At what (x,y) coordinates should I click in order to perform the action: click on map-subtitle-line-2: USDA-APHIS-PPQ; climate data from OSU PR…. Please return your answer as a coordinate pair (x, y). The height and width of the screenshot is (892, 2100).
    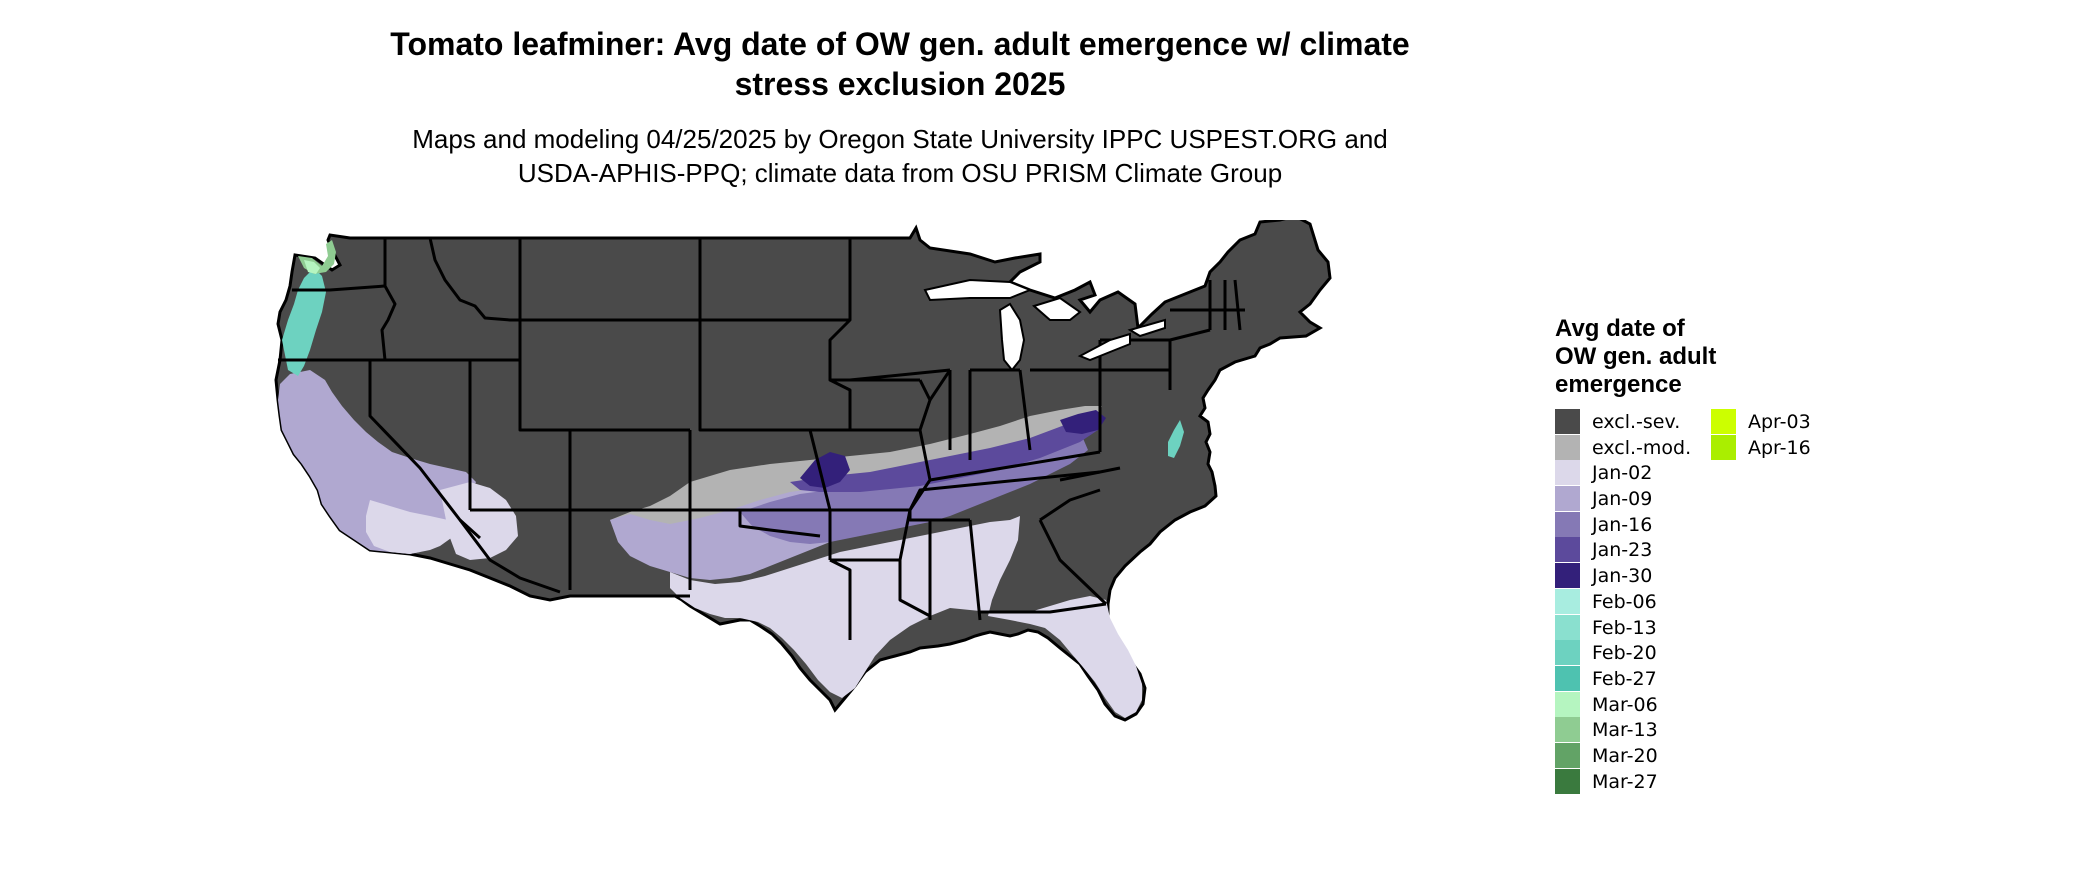
    Looking at the image, I should click on (900, 173).